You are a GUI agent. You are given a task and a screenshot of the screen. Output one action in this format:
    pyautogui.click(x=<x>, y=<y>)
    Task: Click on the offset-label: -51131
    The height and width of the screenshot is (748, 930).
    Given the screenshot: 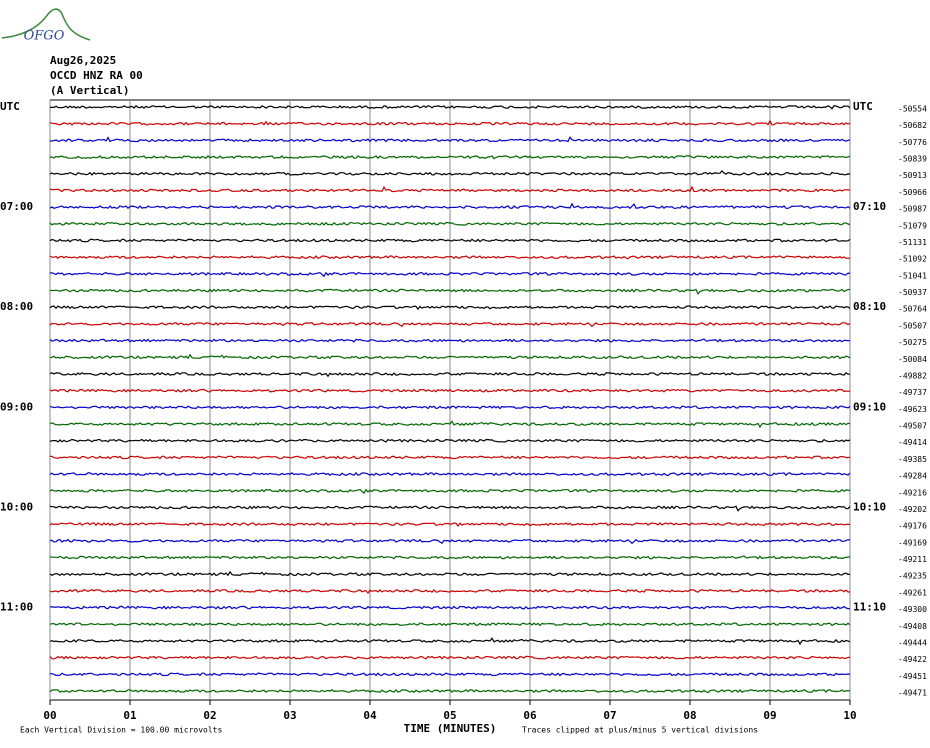 What is the action you would take?
    pyautogui.click(x=912, y=242)
    